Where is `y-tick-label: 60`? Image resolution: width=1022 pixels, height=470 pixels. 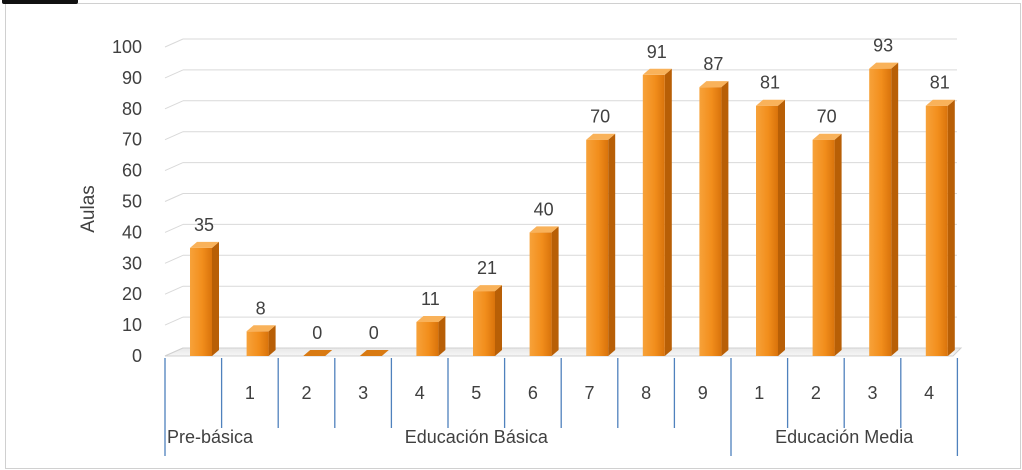
y-tick-label: 60 is located at coordinates (132, 171).